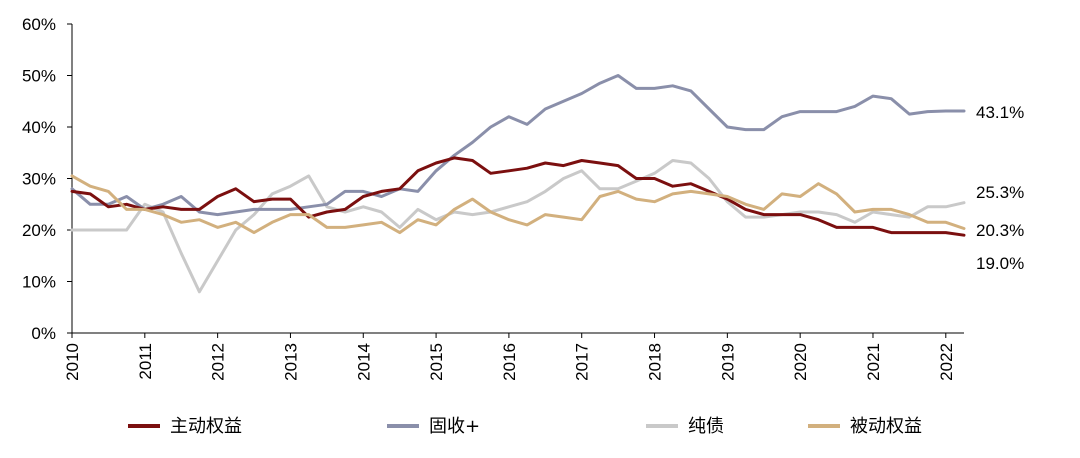  What do you see at coordinates (525, 426) in the screenshot?
I see `legend: 主动权益 固收+ 纯债 被动权益` at bounding box center [525, 426].